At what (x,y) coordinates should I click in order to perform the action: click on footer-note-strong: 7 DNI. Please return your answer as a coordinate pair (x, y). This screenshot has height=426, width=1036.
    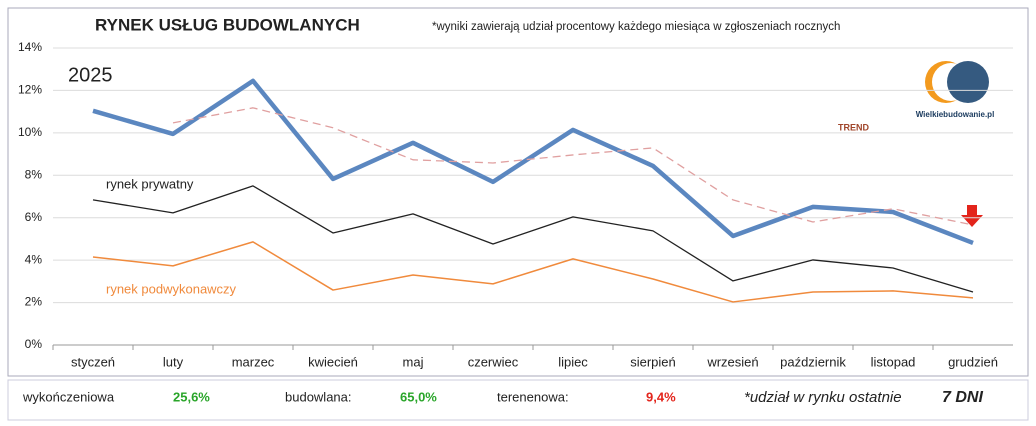
    Looking at the image, I should click on (962, 397).